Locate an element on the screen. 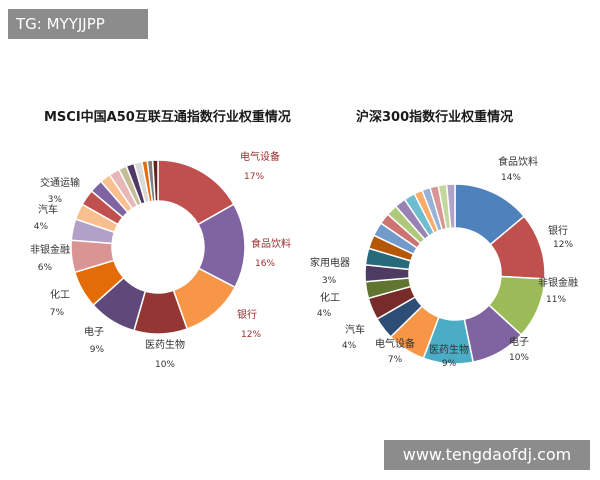  slice-category-label: 家用电器 is located at coordinates (330, 262).